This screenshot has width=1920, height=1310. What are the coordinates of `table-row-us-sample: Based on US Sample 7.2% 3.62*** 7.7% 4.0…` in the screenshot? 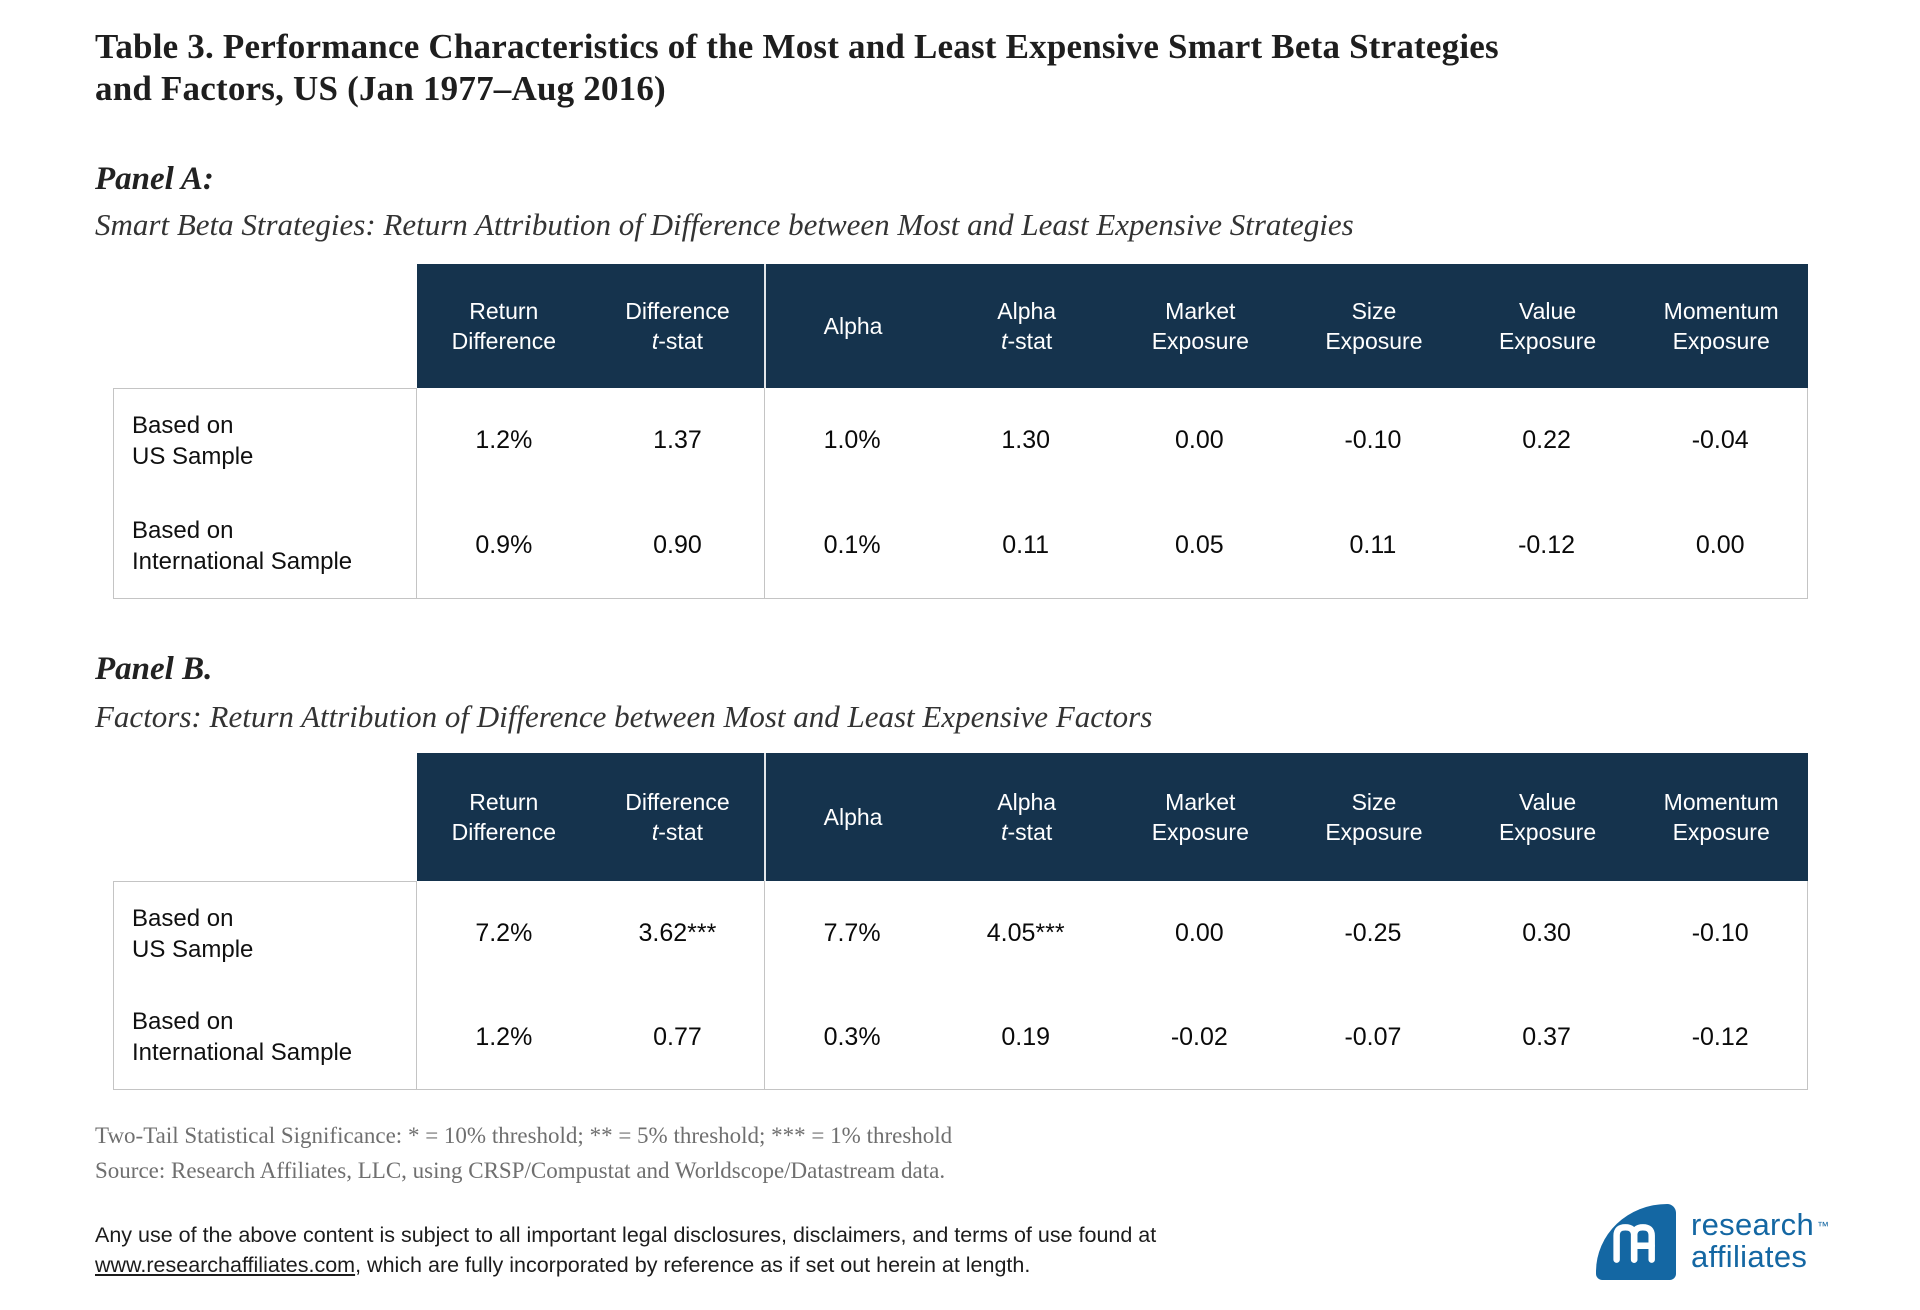 It's located at (960, 933).